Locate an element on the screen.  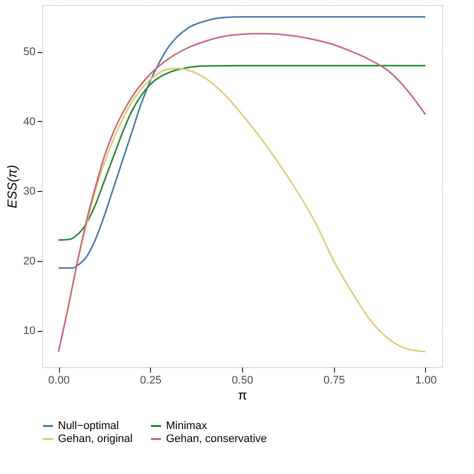
legend-label: Gehan, original is located at coordinates (95, 439).